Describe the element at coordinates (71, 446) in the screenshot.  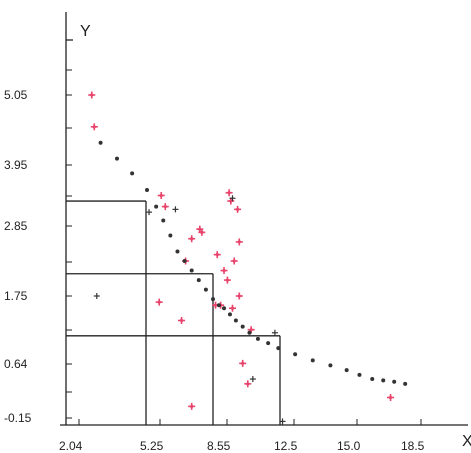
I see `x-tick-label: 2.04` at that location.